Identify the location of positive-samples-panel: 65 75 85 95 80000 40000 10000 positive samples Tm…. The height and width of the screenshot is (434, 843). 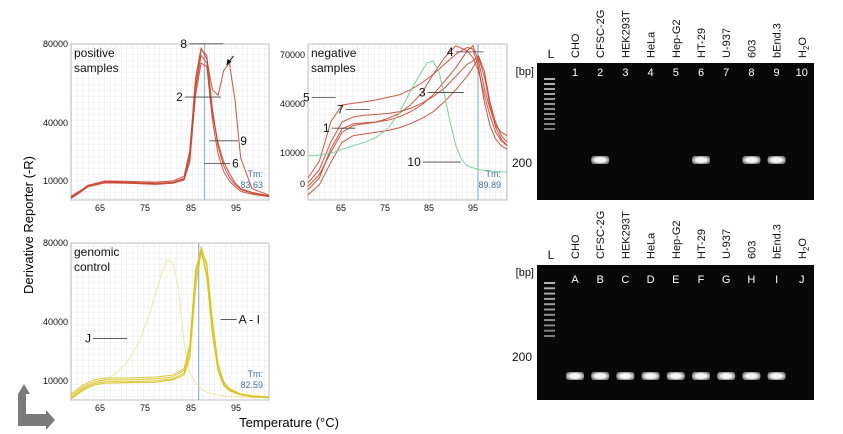
(156, 125).